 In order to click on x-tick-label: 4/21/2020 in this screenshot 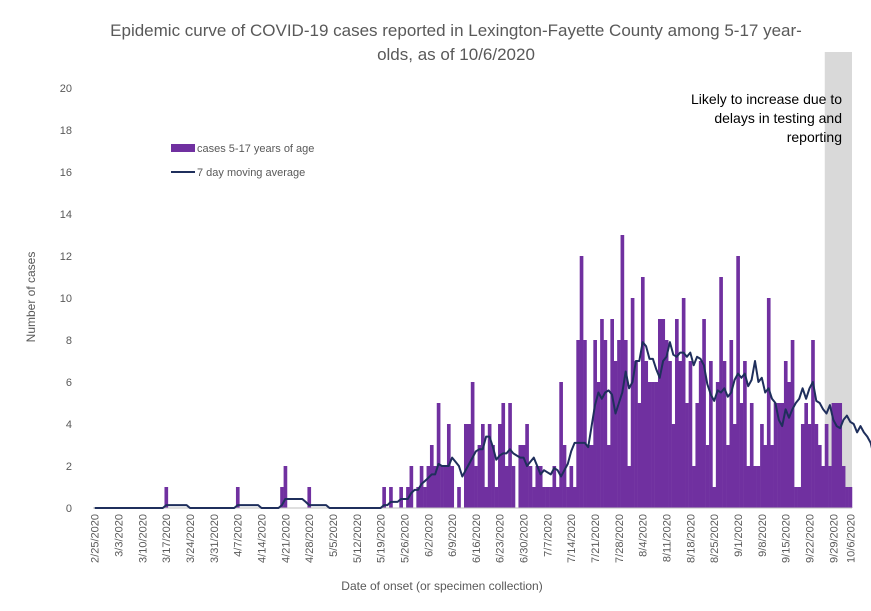, I will do `click(286, 538)`.